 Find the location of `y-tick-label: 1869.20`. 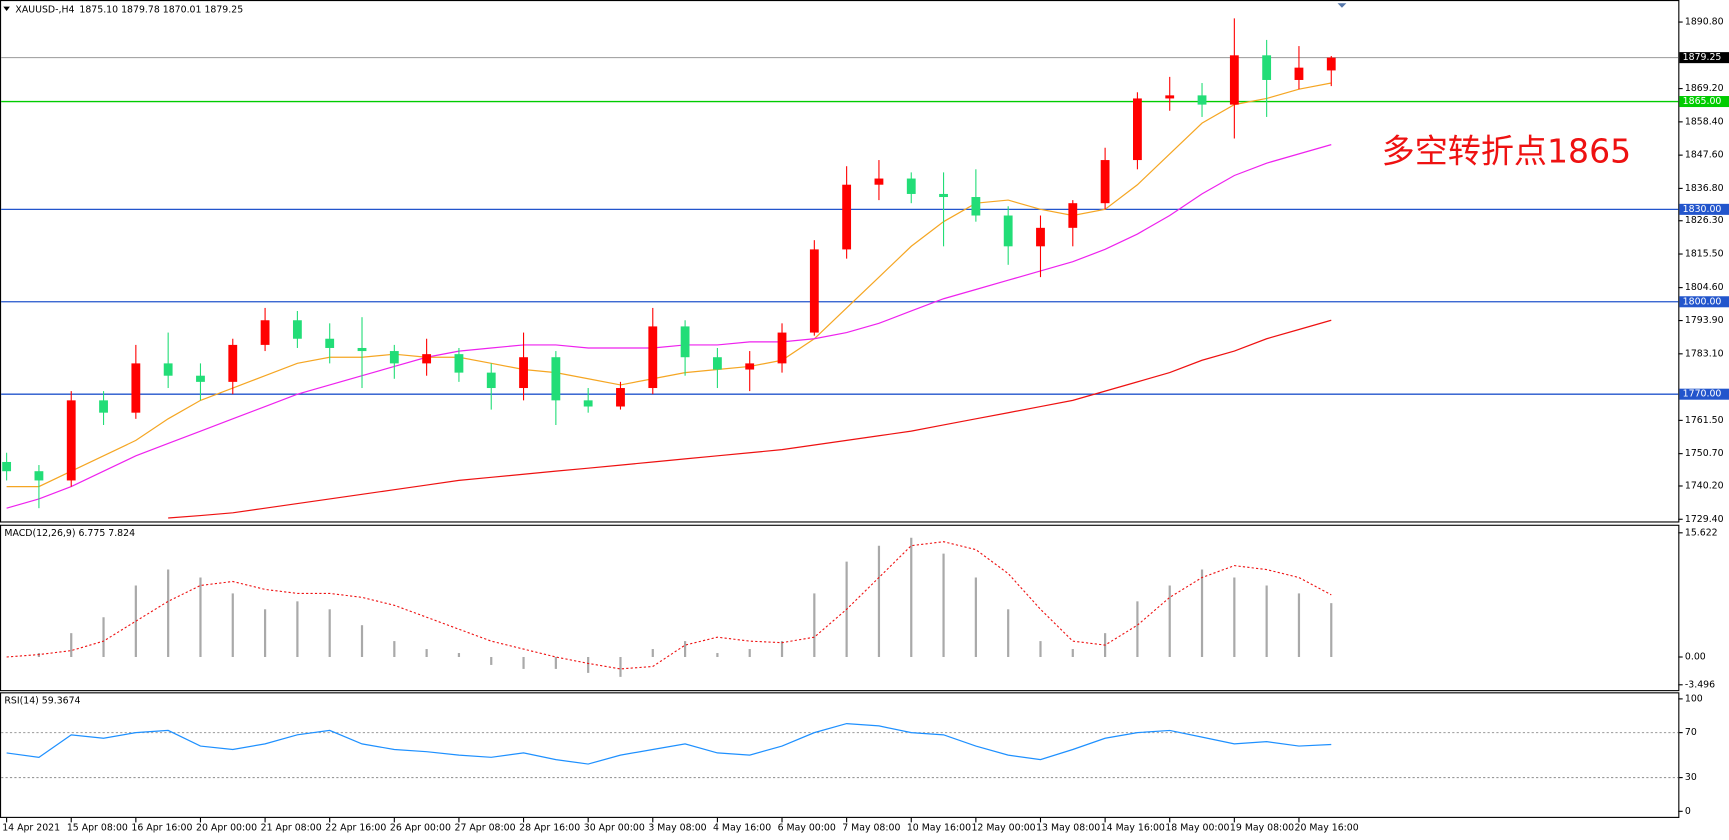

y-tick-label: 1869.20 is located at coordinates (1704, 88).